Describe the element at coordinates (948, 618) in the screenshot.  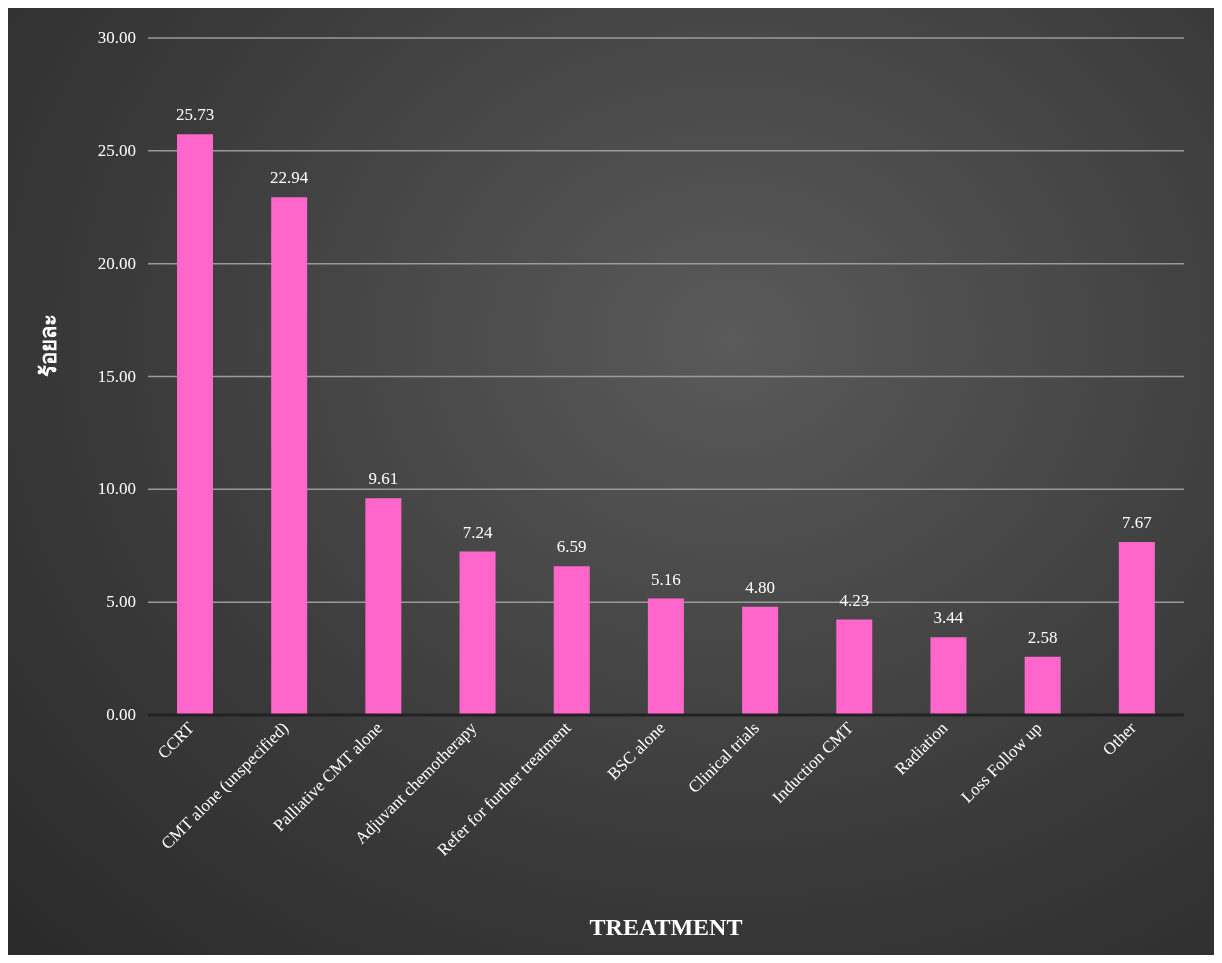
I see `data-label: 3.44` at that location.